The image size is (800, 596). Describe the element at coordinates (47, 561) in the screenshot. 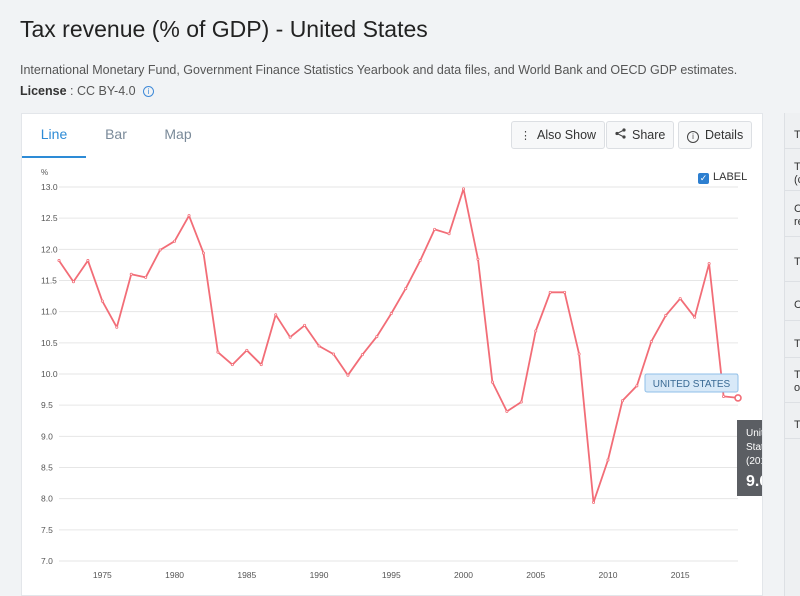

I see `y-tick-label: 7.0` at that location.